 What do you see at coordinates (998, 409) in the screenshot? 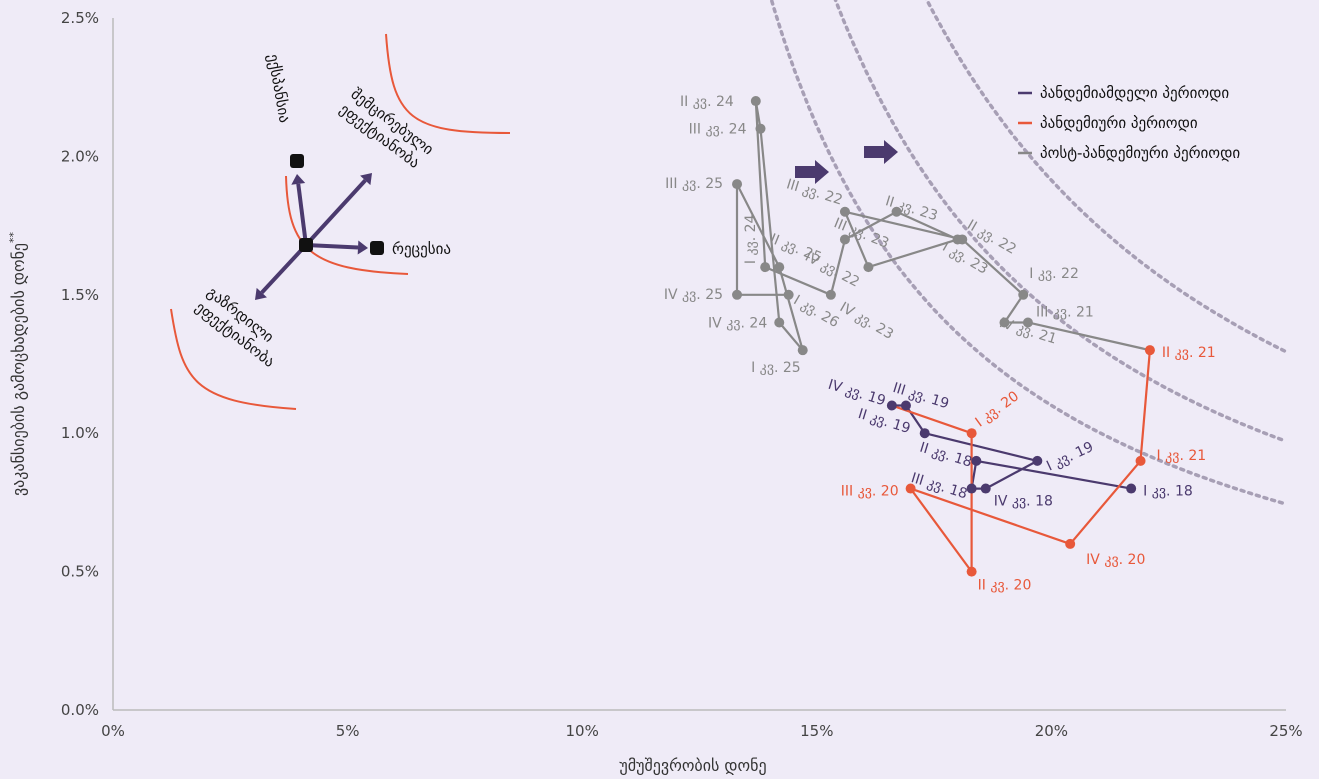
I see `point-label-pandemic: I კვ. 20` at bounding box center [998, 409].